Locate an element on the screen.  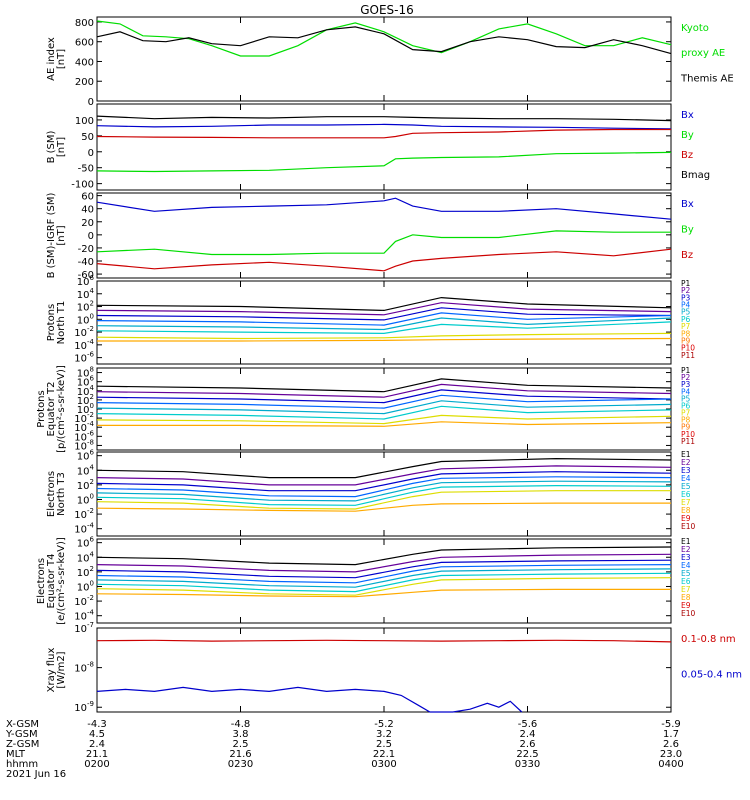
footer-value: 22.1 is located at coordinates (384, 754).